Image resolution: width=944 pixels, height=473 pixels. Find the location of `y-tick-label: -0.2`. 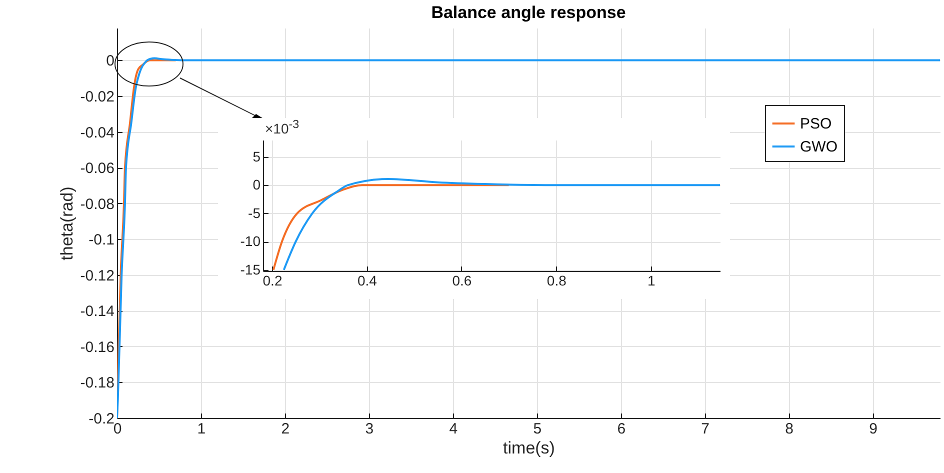

y-tick-label: -0.2 is located at coordinates (101, 419).